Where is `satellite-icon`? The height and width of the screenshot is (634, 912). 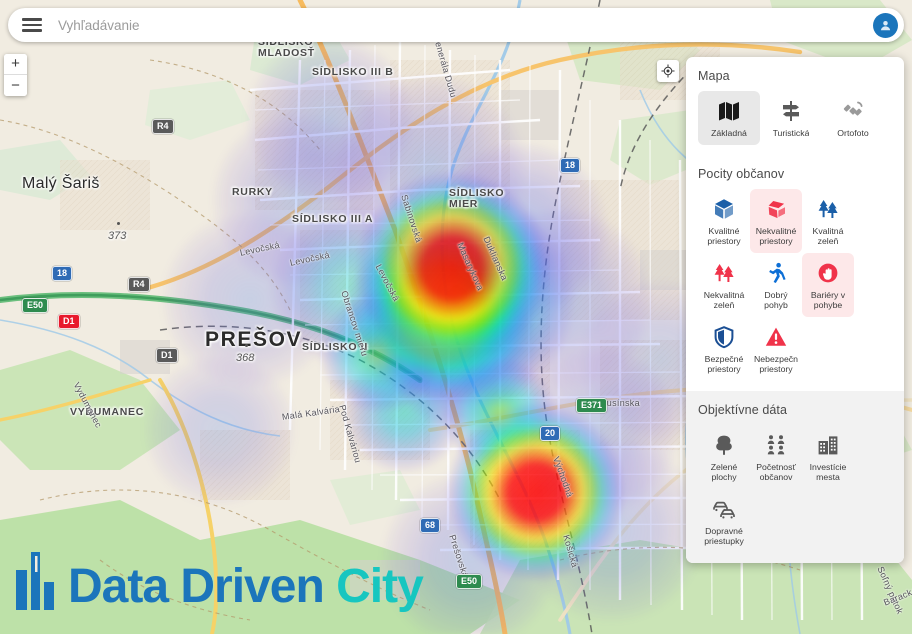 satellite-icon is located at coordinates (853, 108).